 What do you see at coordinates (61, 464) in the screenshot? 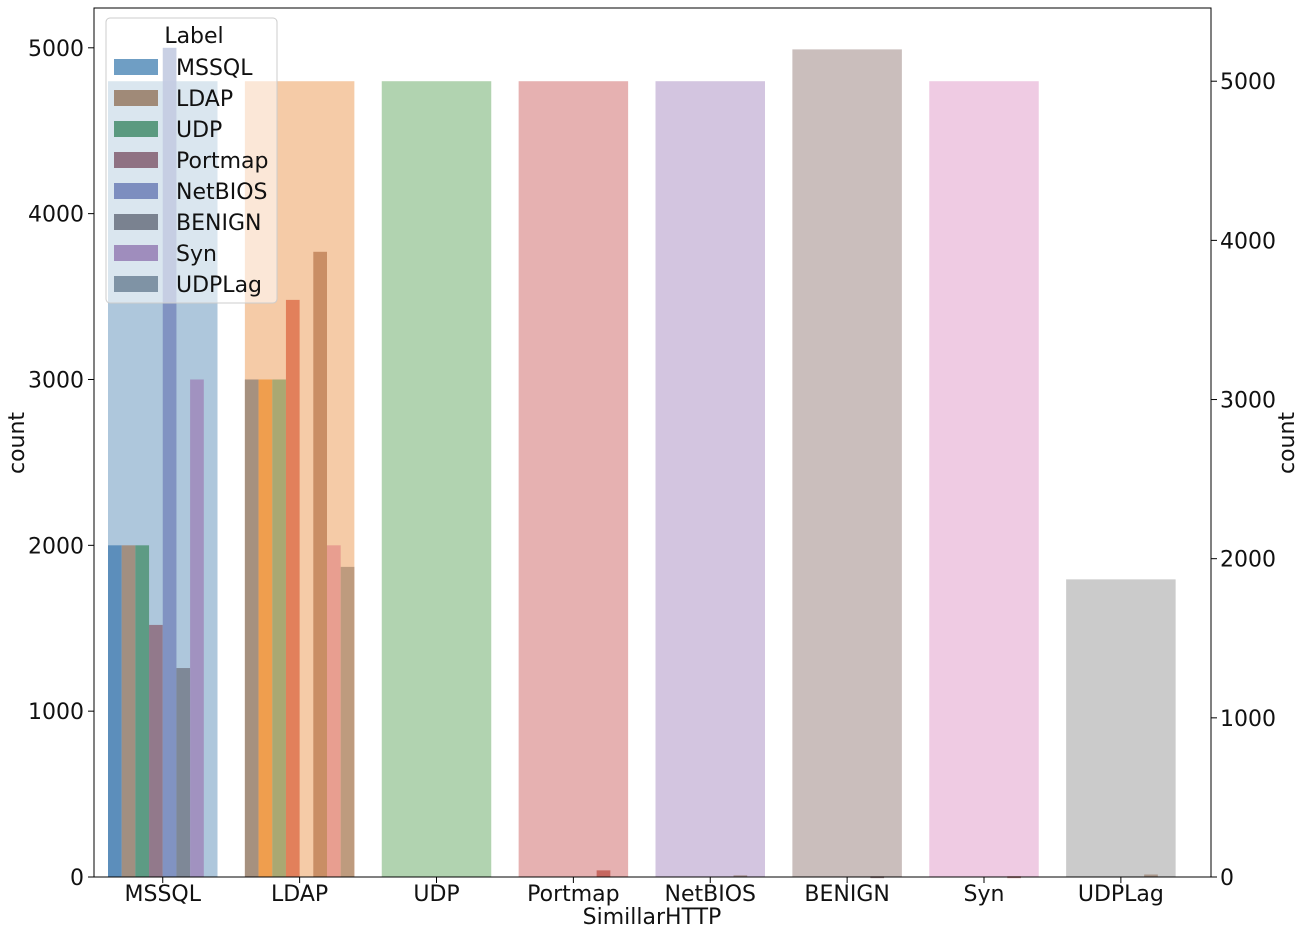
I see `left-y-axis: 0 1000 2000 3000 4000 5000` at bounding box center [61, 464].